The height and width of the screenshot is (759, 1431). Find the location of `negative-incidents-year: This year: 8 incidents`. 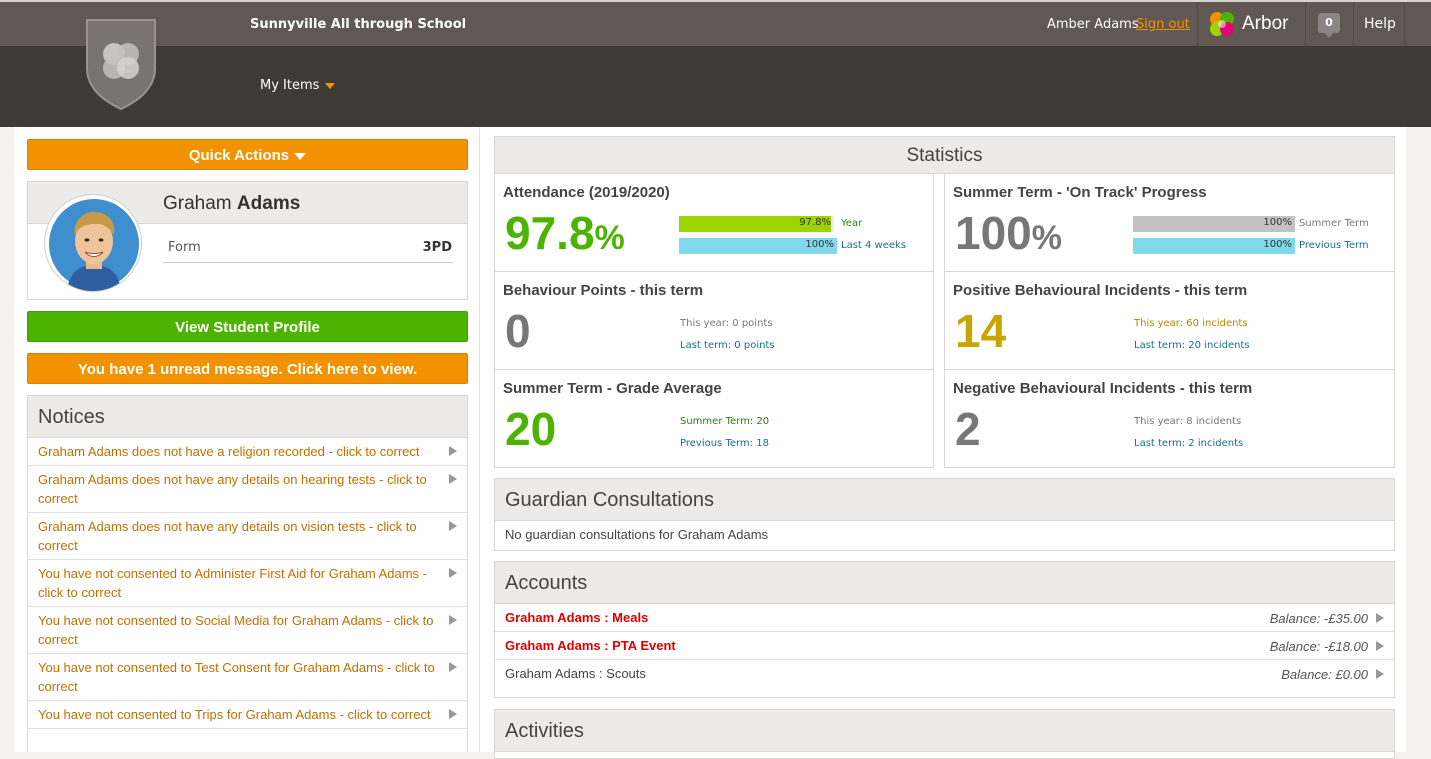

negative-incidents-year: This year: 8 incidents is located at coordinates (1188, 421).